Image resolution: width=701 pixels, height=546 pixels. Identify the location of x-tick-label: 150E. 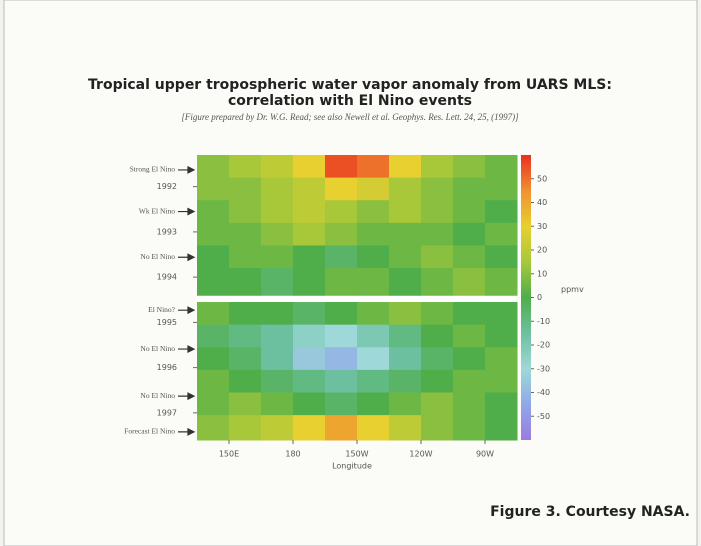
(229, 454).